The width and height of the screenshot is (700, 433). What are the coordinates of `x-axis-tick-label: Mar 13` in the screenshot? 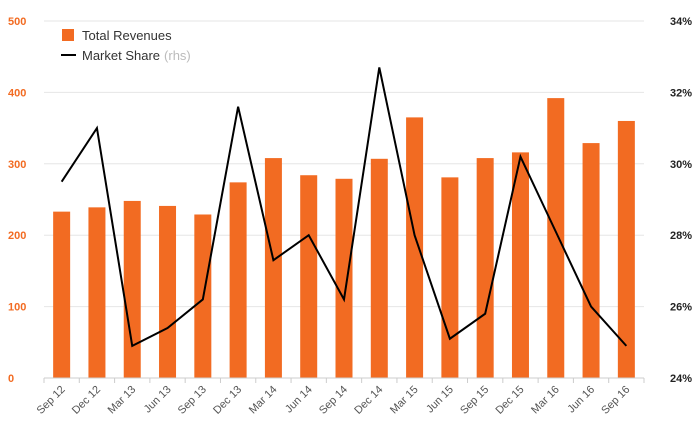 It's located at (122, 400).